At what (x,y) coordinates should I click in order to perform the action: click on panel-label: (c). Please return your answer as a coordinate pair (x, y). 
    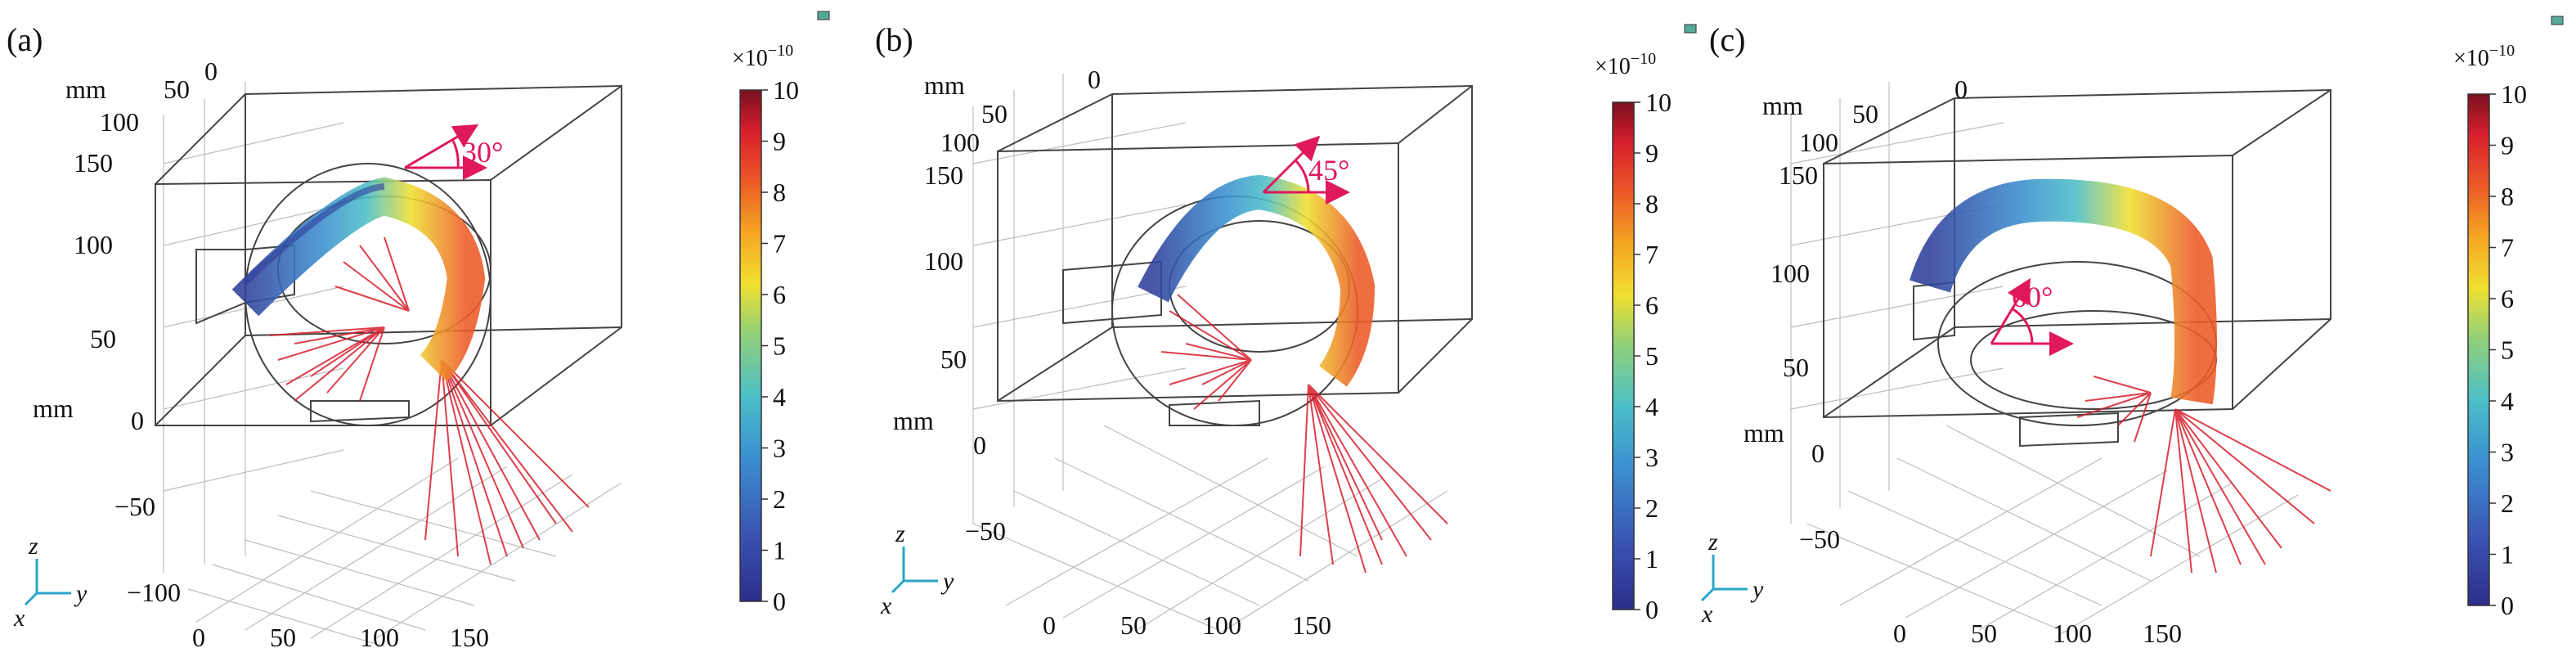
    Looking at the image, I should click on (1727, 39).